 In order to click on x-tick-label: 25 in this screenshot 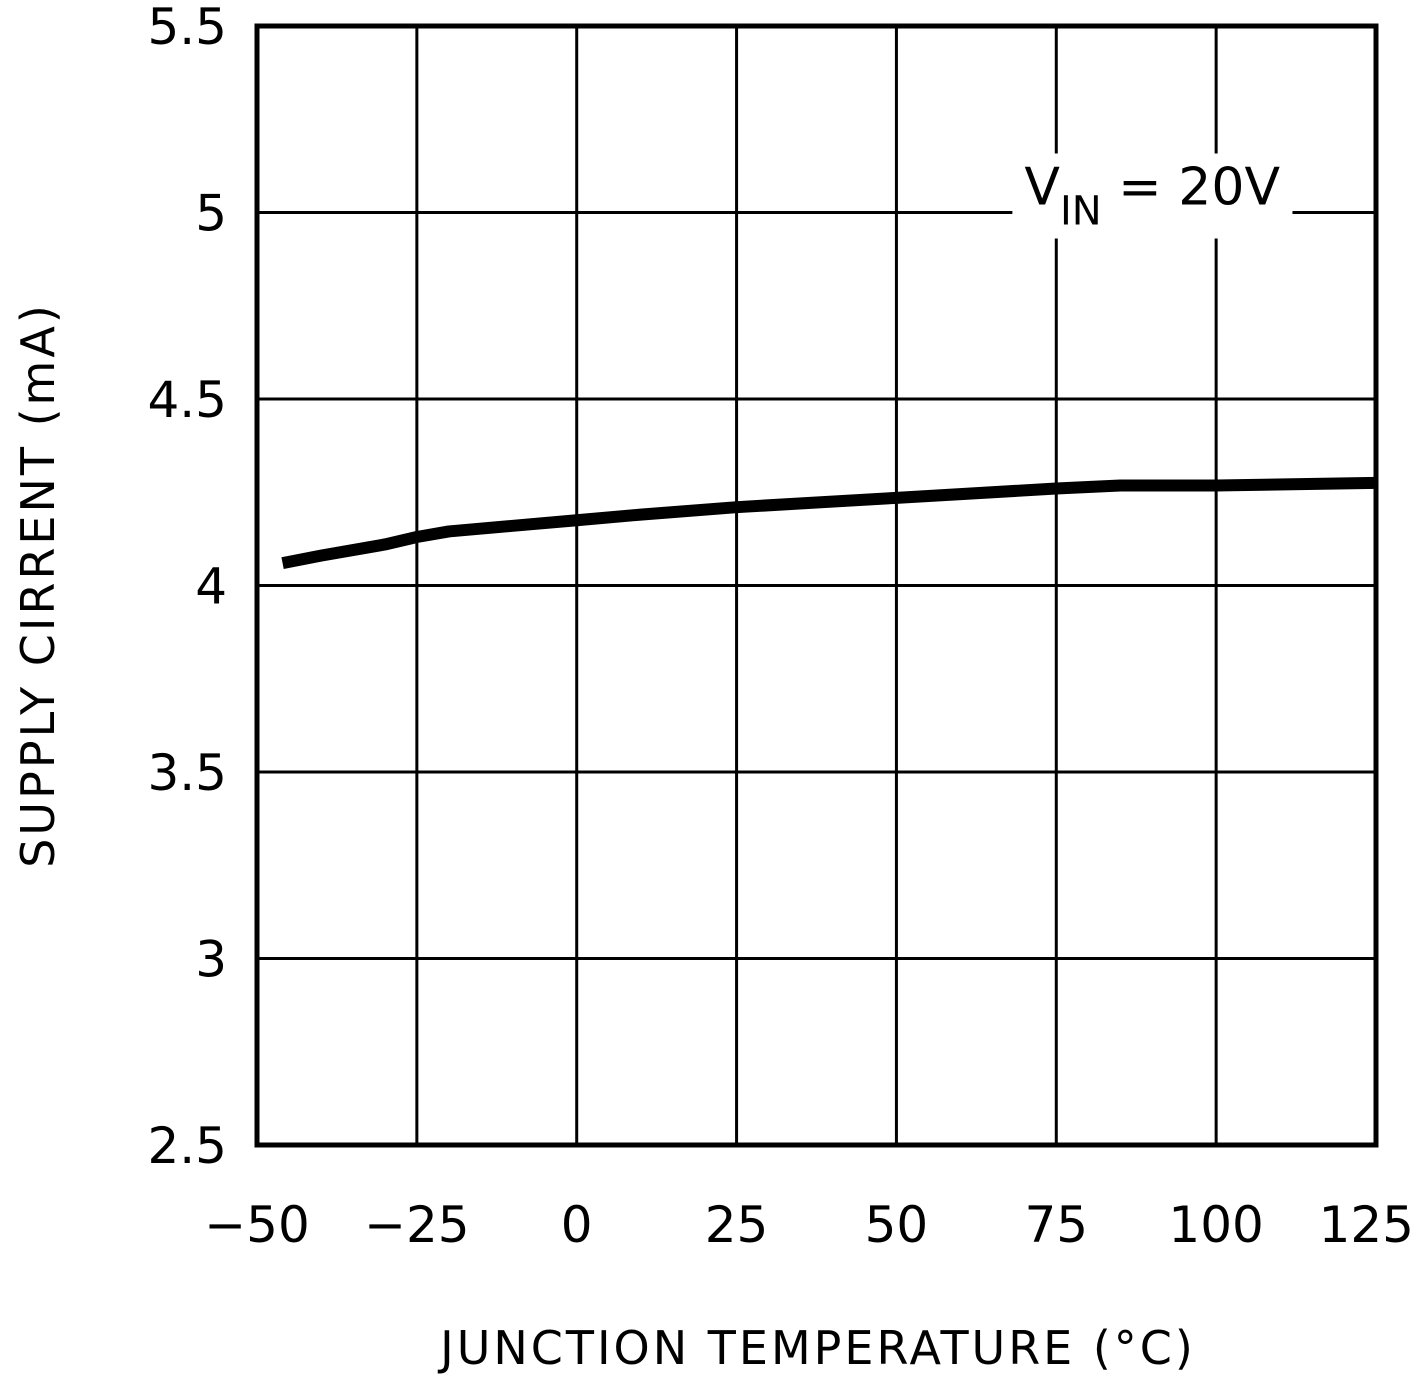, I will do `click(737, 1225)`.